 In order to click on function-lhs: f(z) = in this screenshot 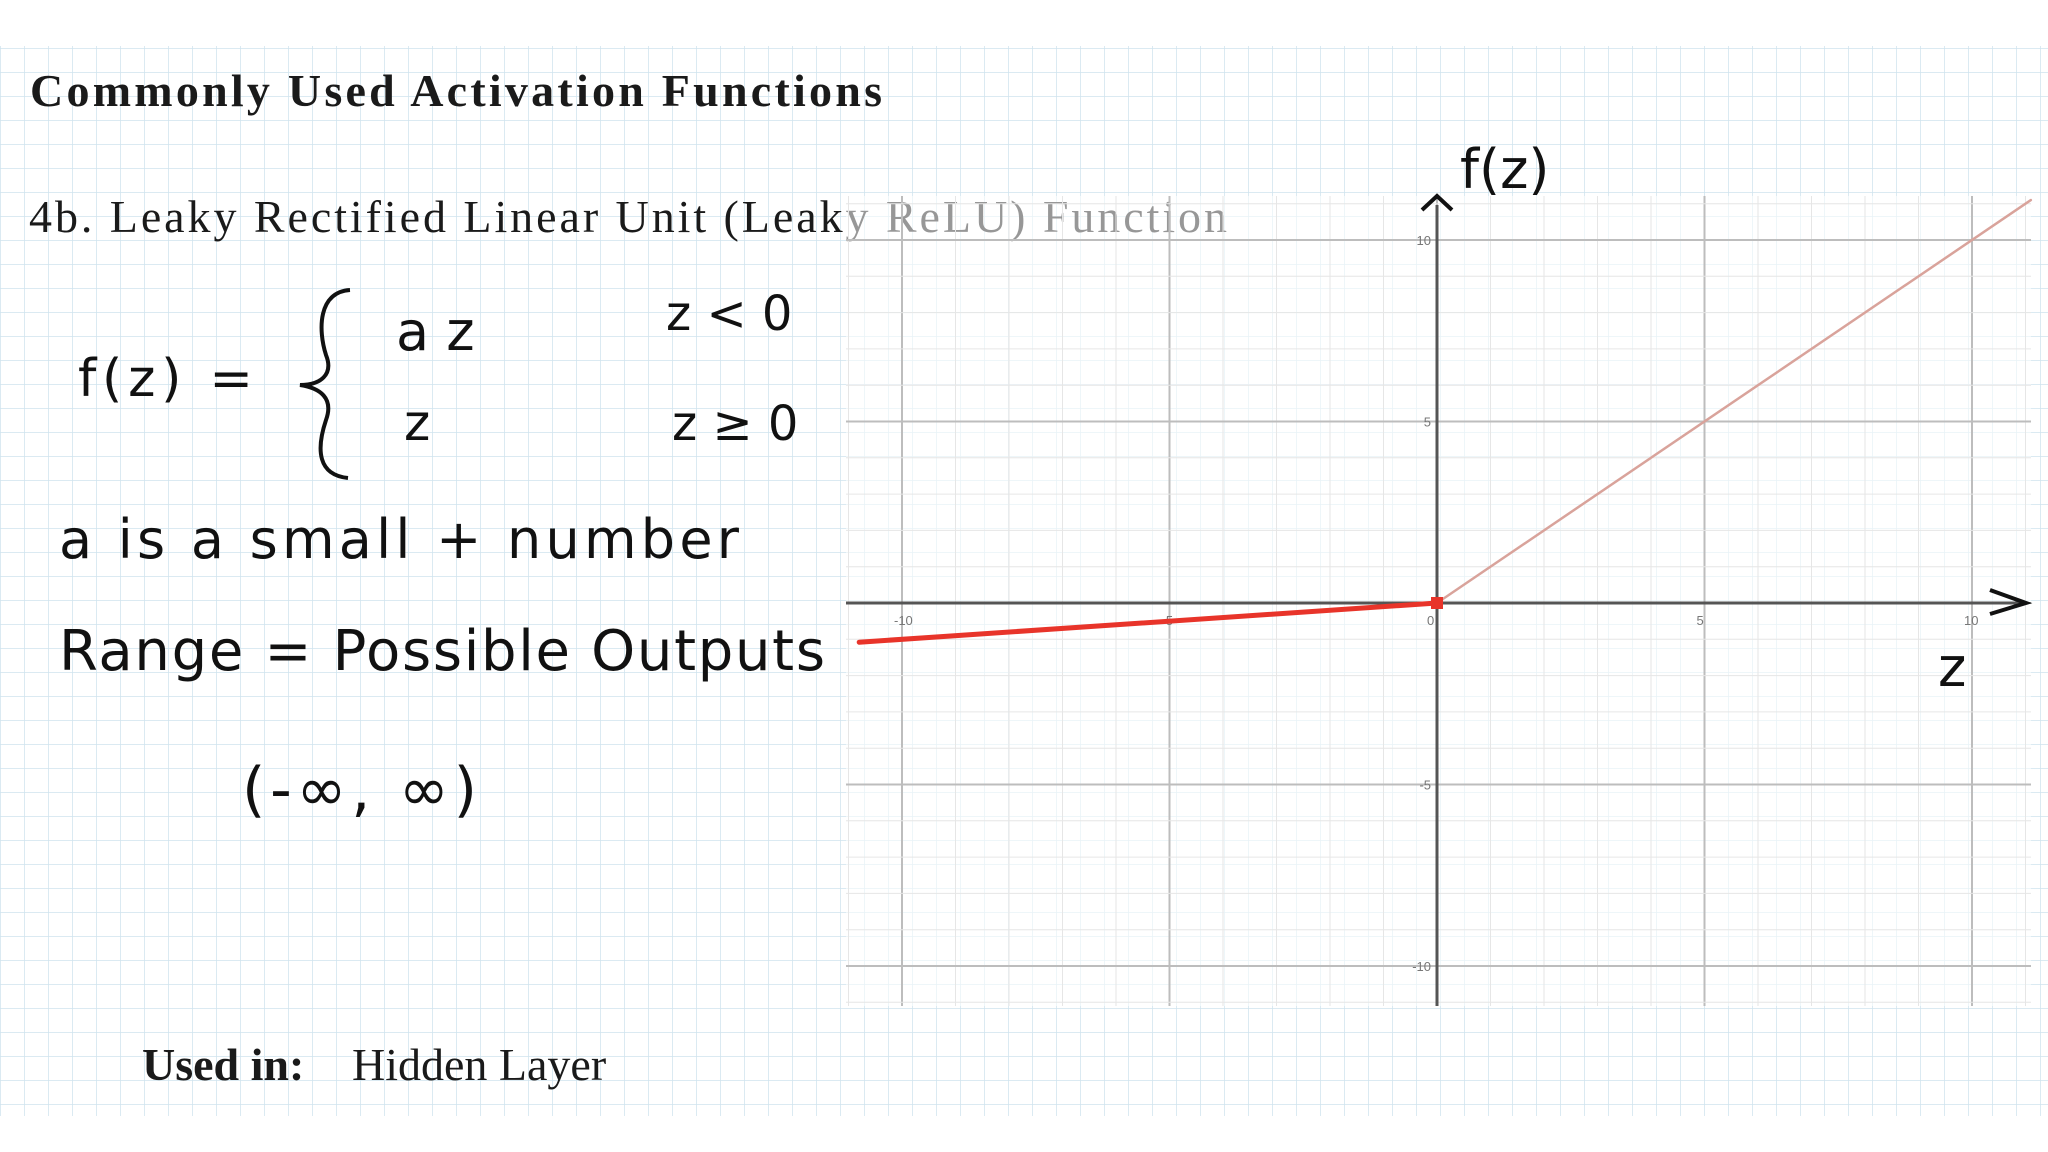, I will do `click(165, 379)`.